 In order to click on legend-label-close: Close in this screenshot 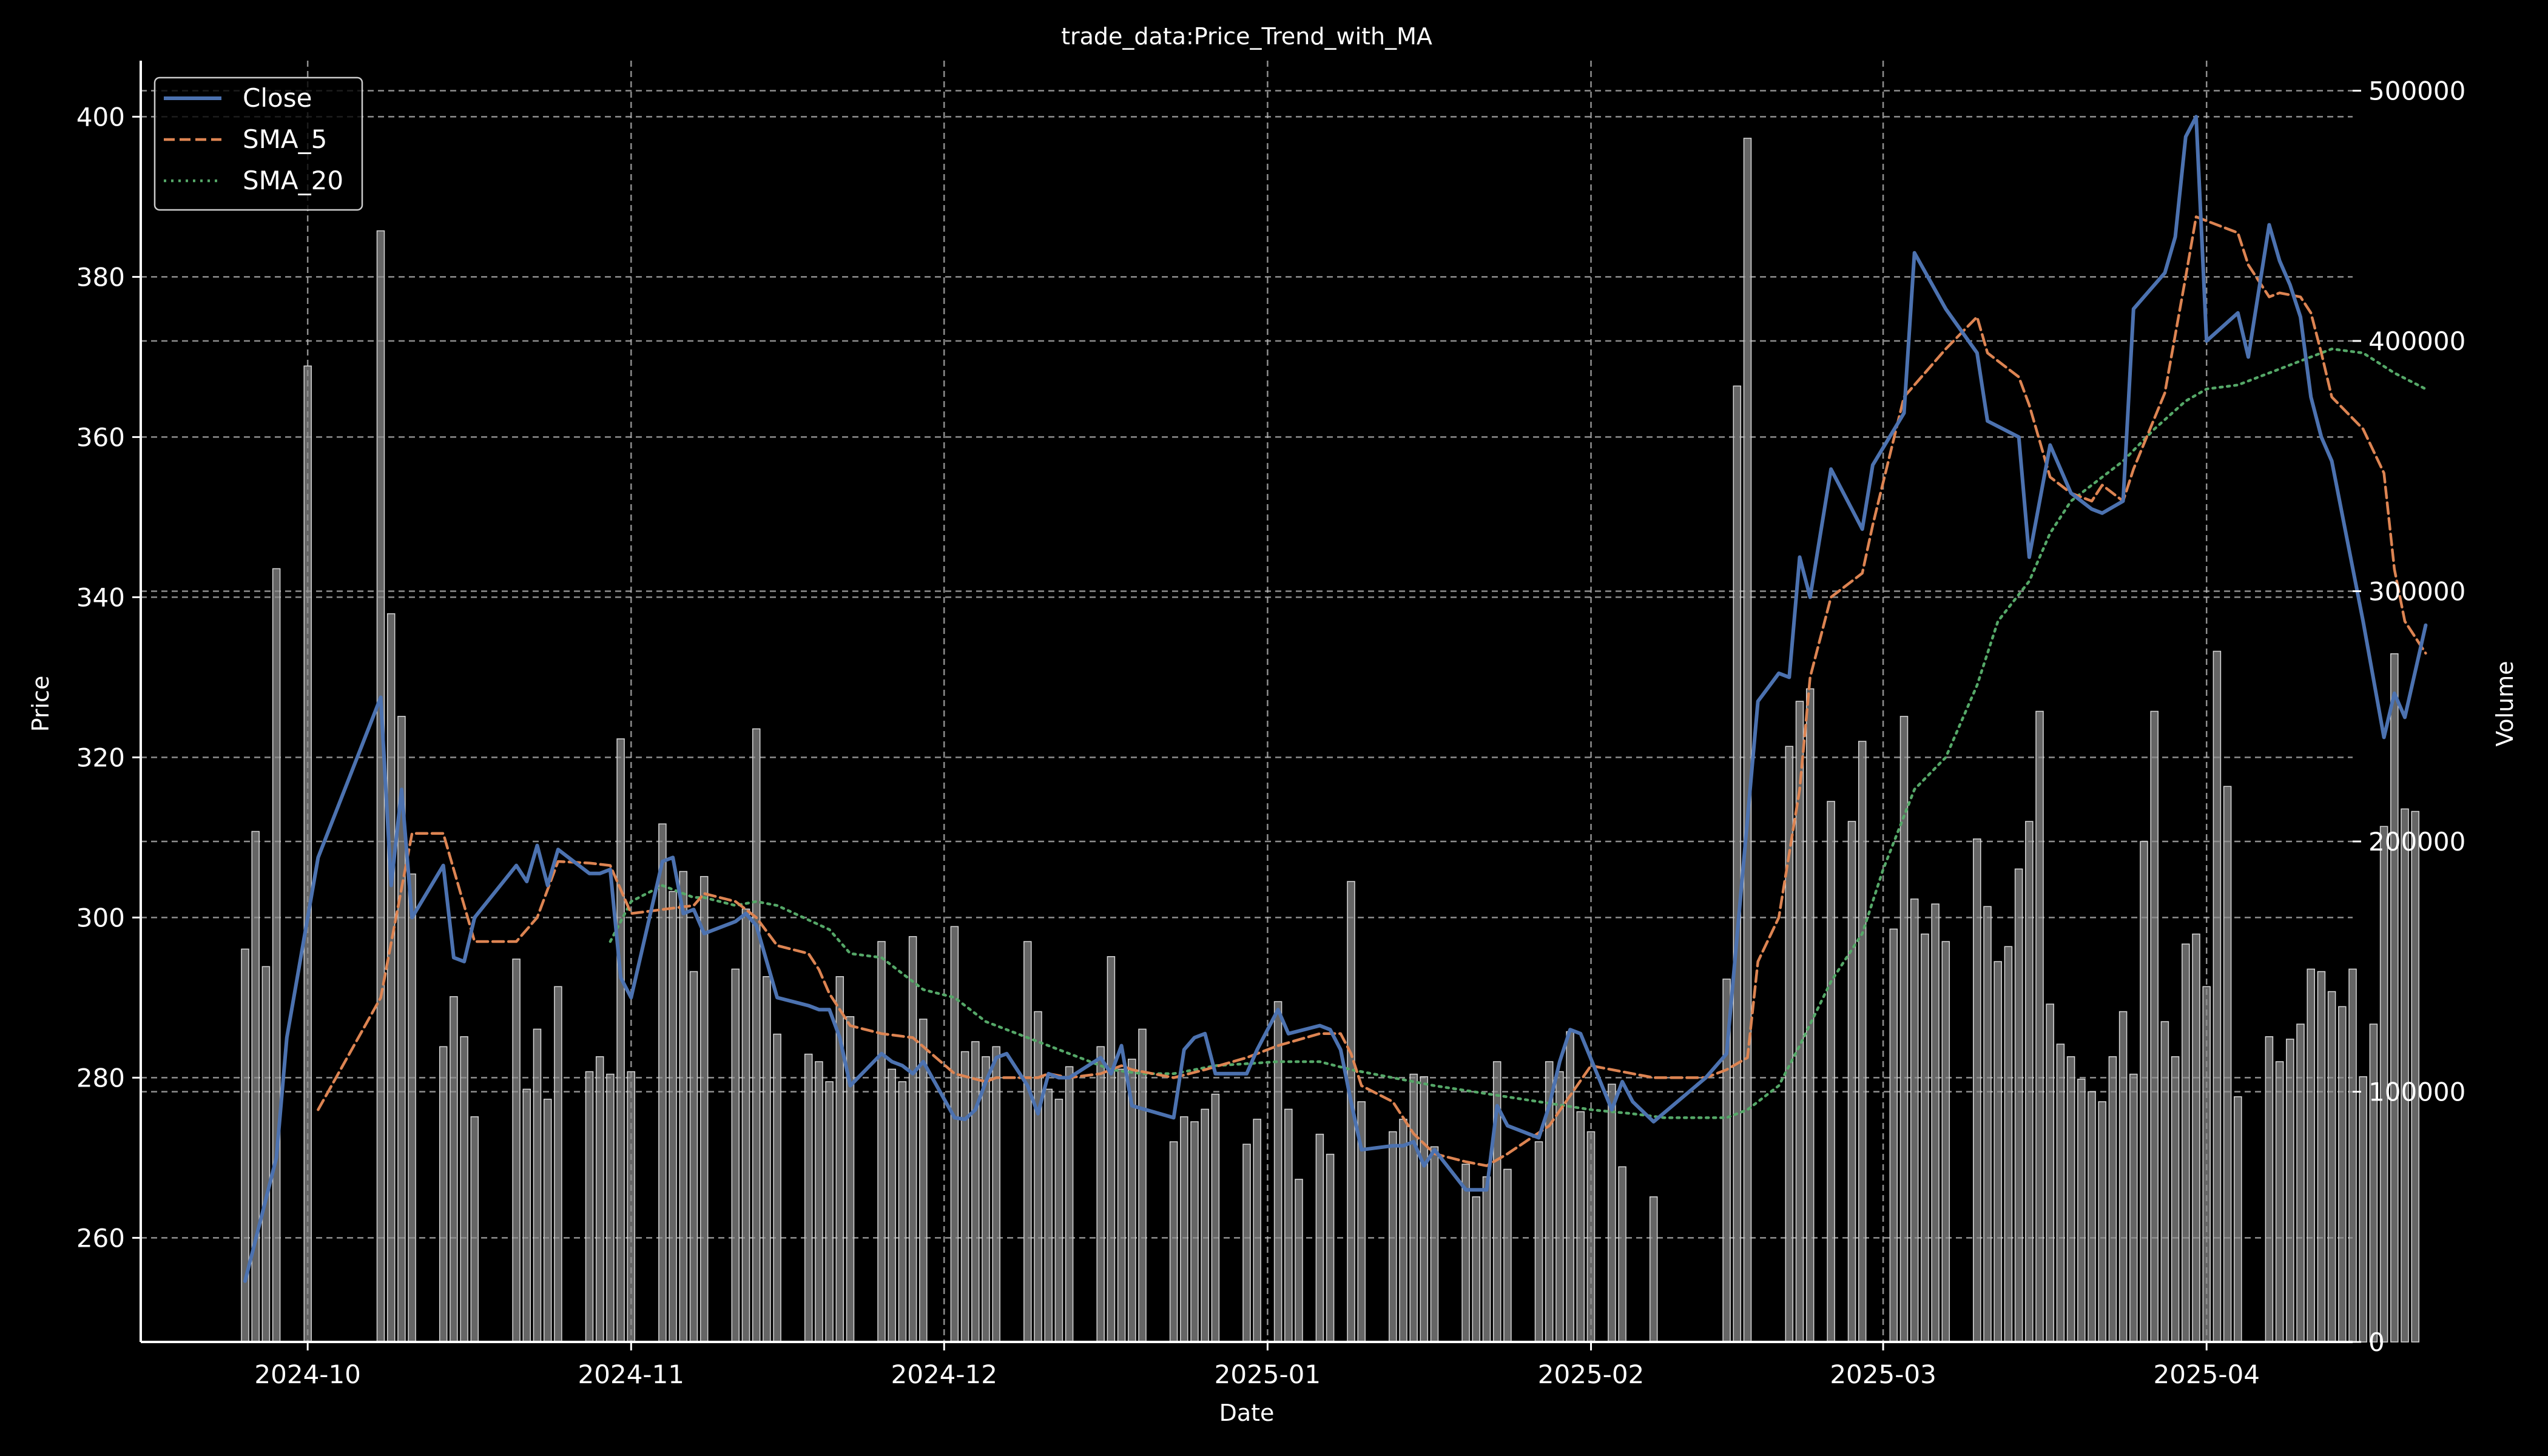, I will do `click(277, 98)`.